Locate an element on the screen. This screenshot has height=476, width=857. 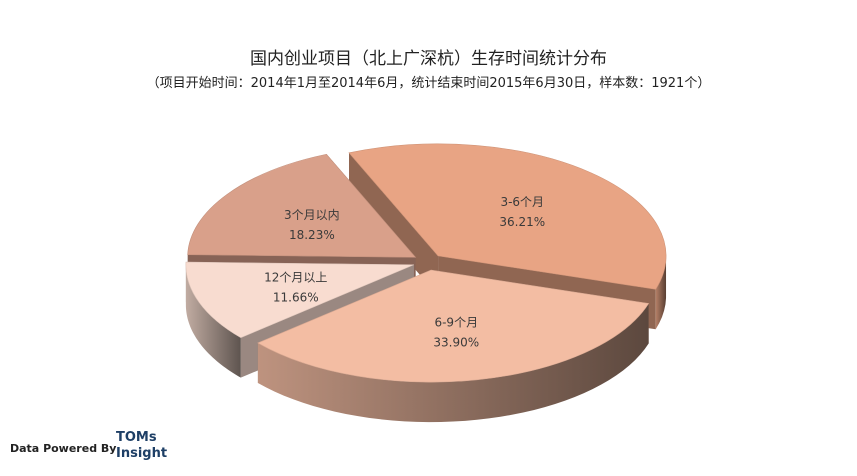
slice-percent-label: 33.90% is located at coordinates (456, 342).